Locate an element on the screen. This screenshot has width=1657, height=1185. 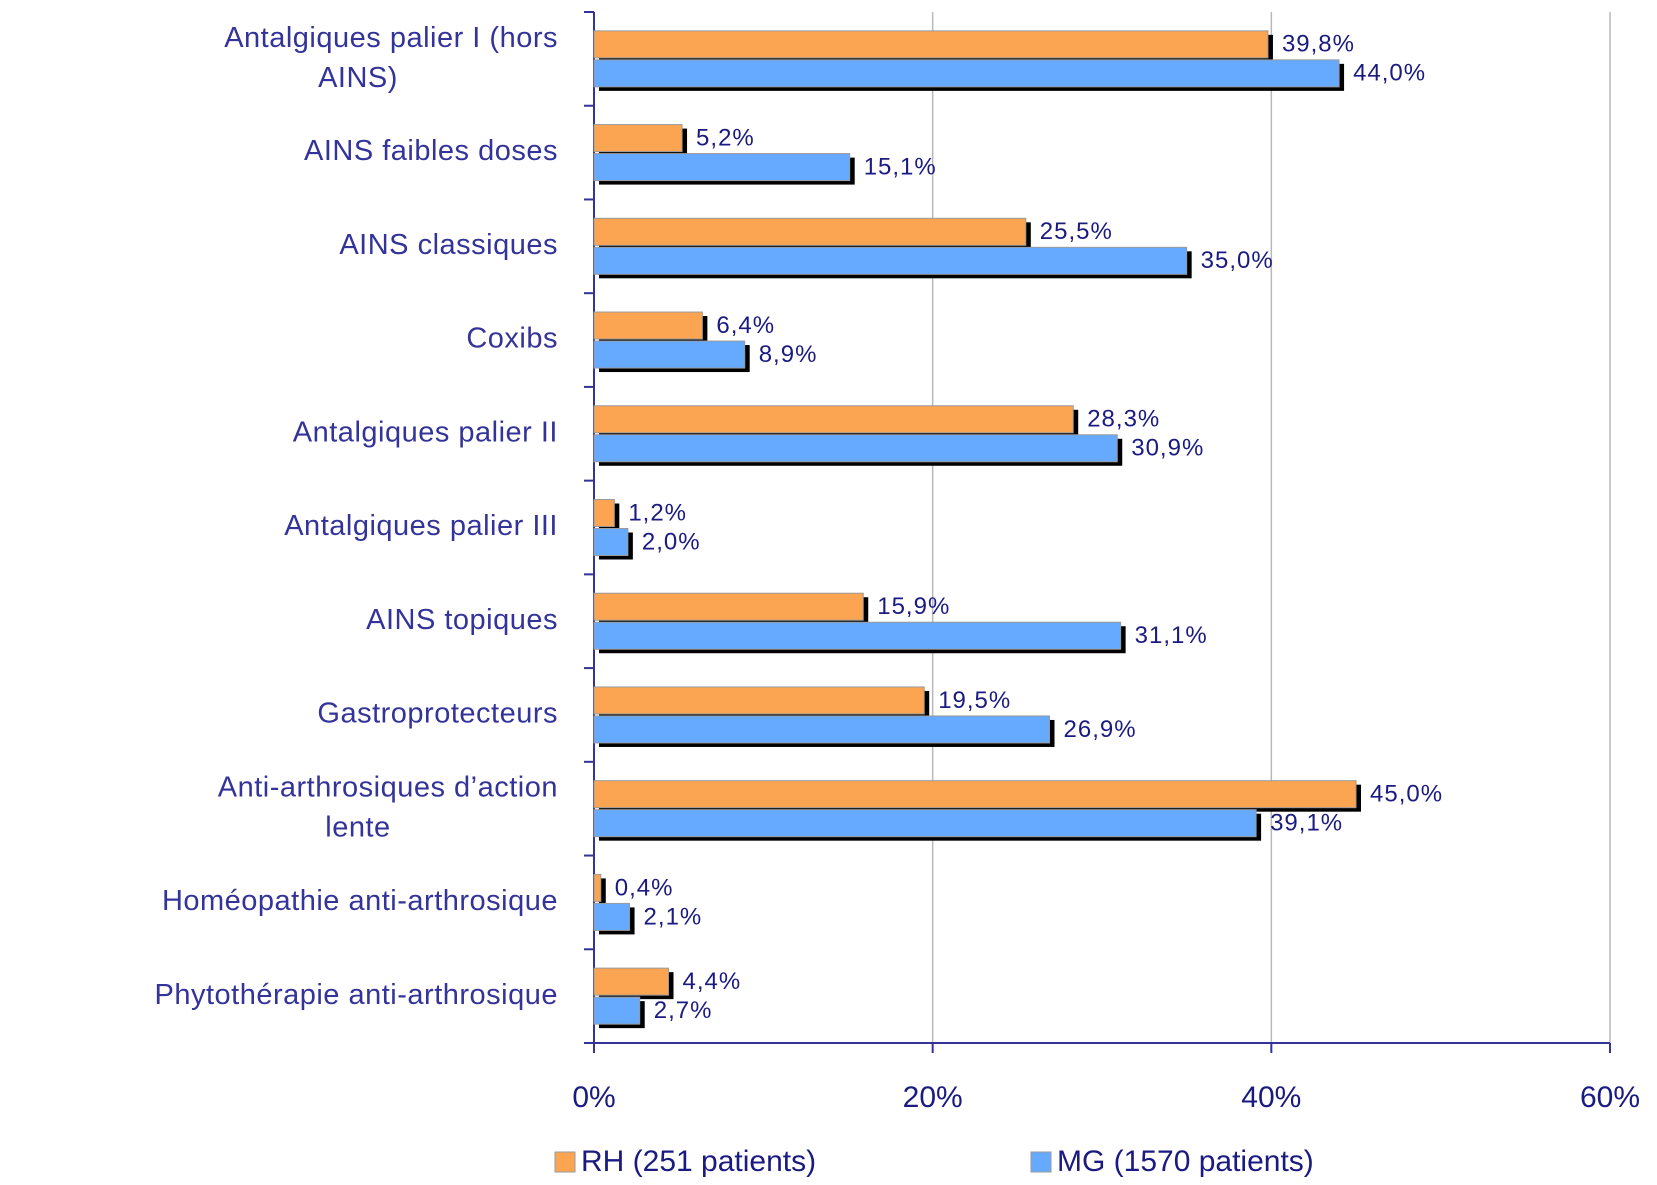
category-label: Antalgiques palier II is located at coordinates (425, 432).